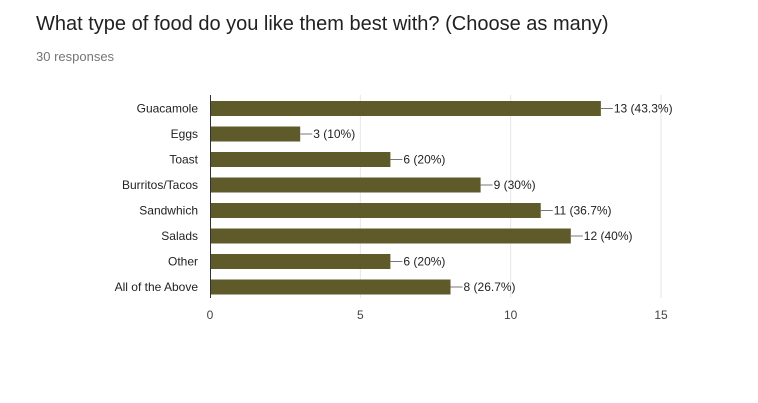 This screenshot has width=758, height=403. What do you see at coordinates (515, 185) in the screenshot?
I see `data-label: 9 (30%)` at bounding box center [515, 185].